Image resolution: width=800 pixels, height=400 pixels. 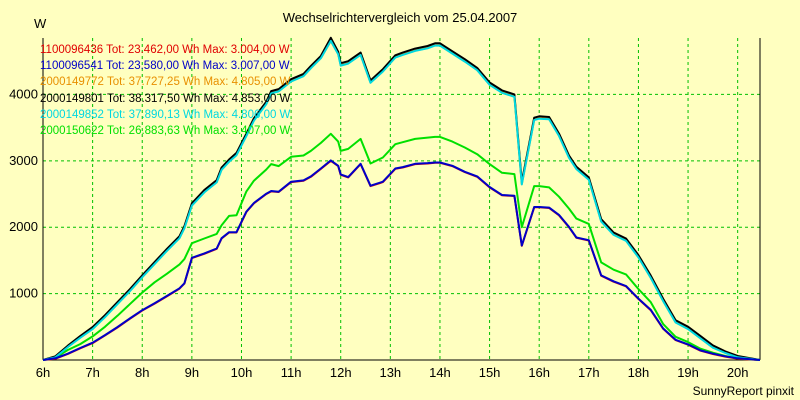 I want to click on x-tick-label: 18h, so click(x=639, y=372).